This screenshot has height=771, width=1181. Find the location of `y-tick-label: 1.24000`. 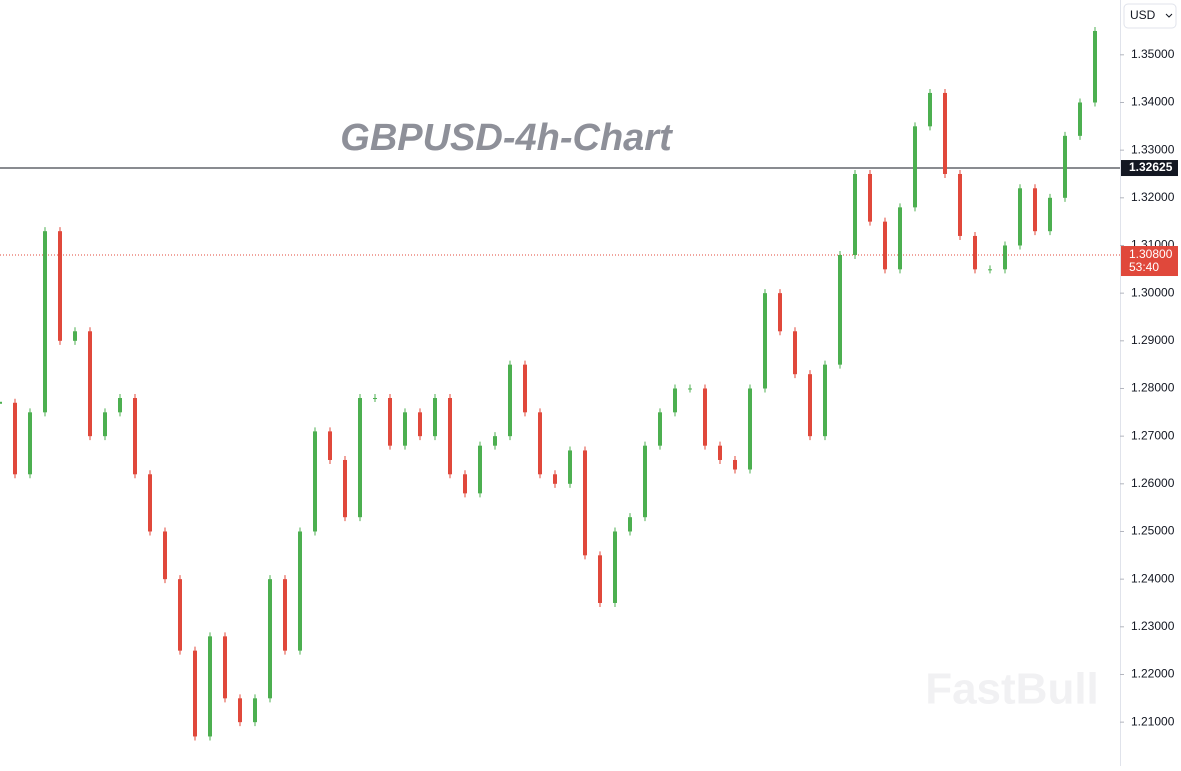

y-tick-label: 1.24000 is located at coordinates (1153, 578).